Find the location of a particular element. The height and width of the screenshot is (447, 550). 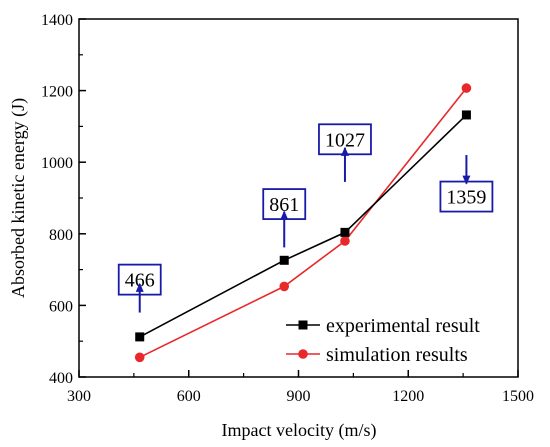

y-tick-label: 1400 is located at coordinates (57, 20).